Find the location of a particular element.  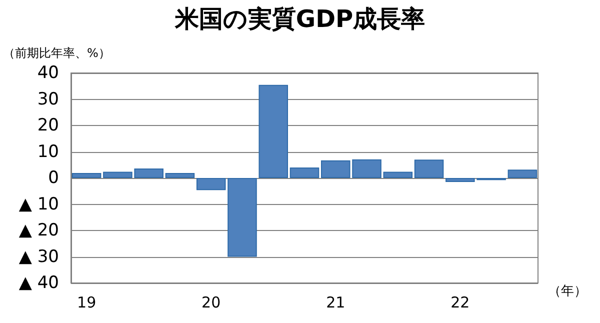

y-tick-label: 30 is located at coordinates (48, 99).